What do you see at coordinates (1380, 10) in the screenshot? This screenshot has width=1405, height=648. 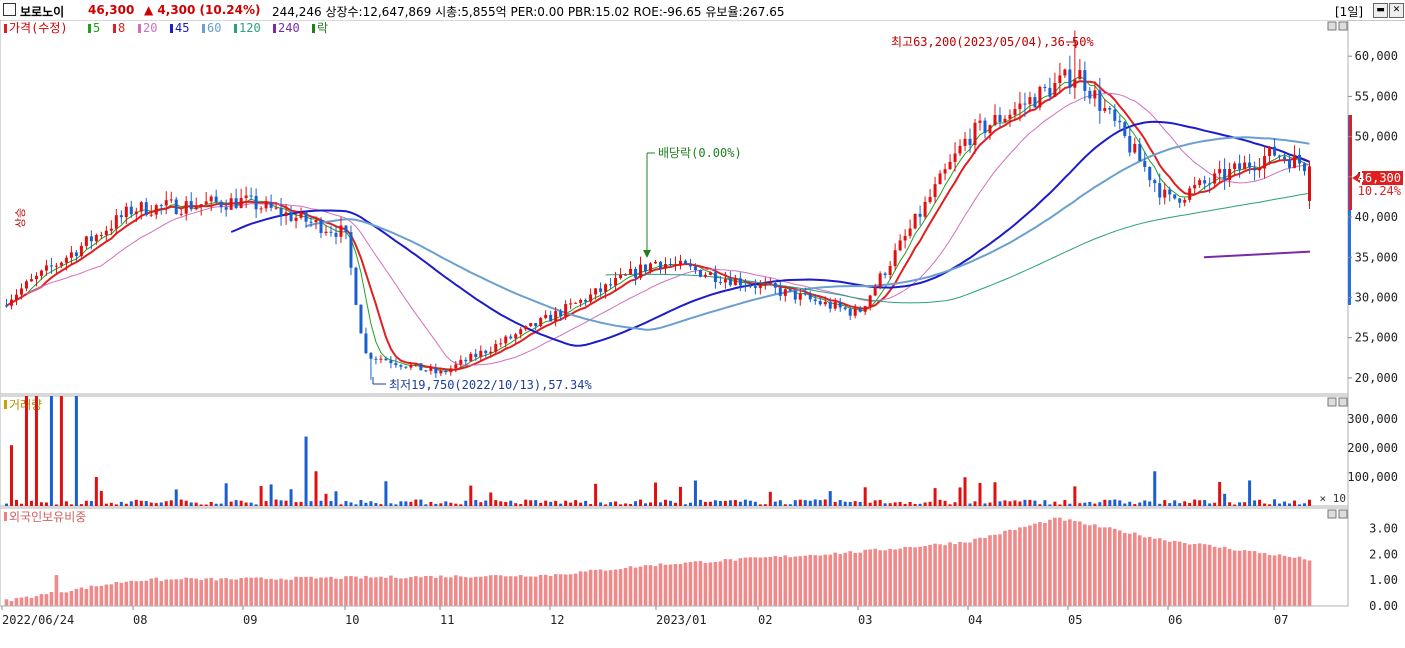 I see `minimize-icon: ▬` at bounding box center [1380, 10].